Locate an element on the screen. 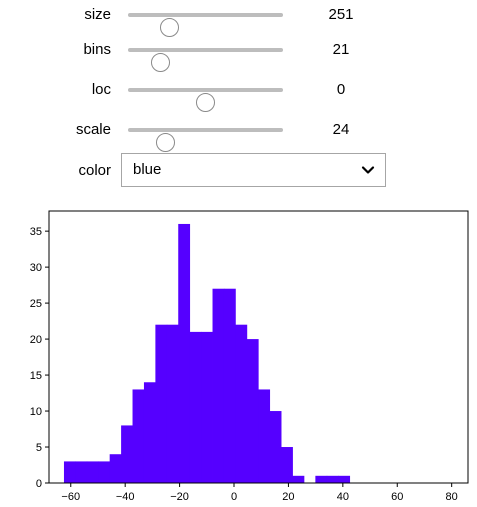 The height and width of the screenshot is (507, 477). size-value: 251 is located at coordinates (341, 14).